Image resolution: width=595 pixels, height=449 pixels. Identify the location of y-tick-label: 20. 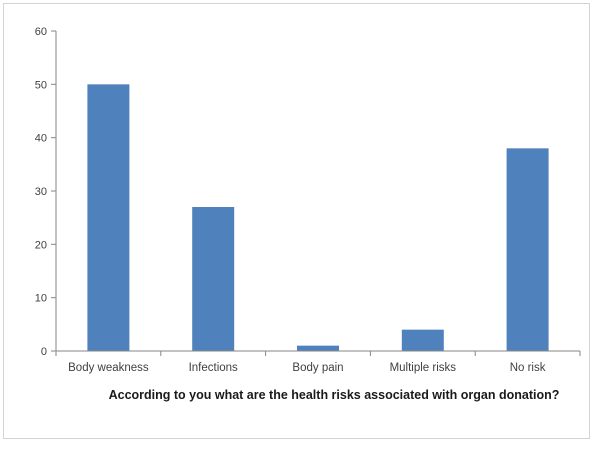
(41, 245).